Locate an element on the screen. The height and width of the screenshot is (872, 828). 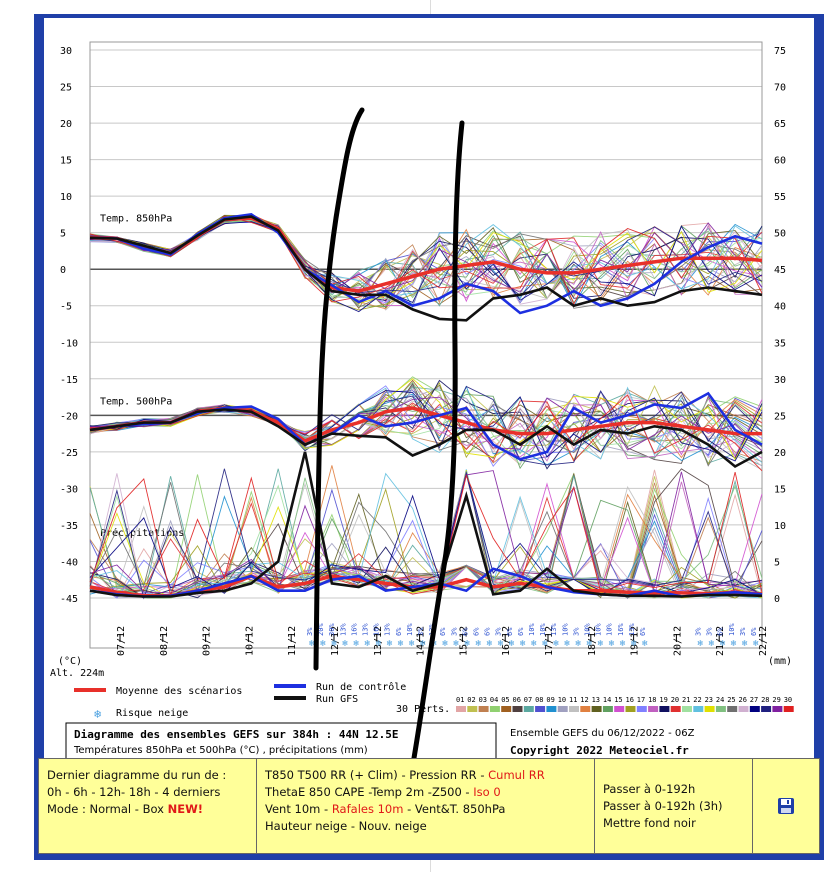
legend-pert-number: 19 is located at coordinates (663, 700).